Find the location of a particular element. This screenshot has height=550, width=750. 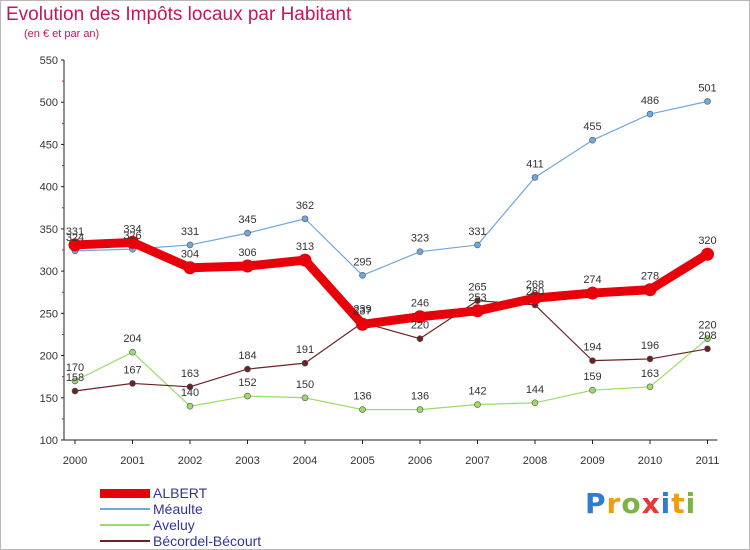

x-tick-label: 2006 is located at coordinates (420, 461).